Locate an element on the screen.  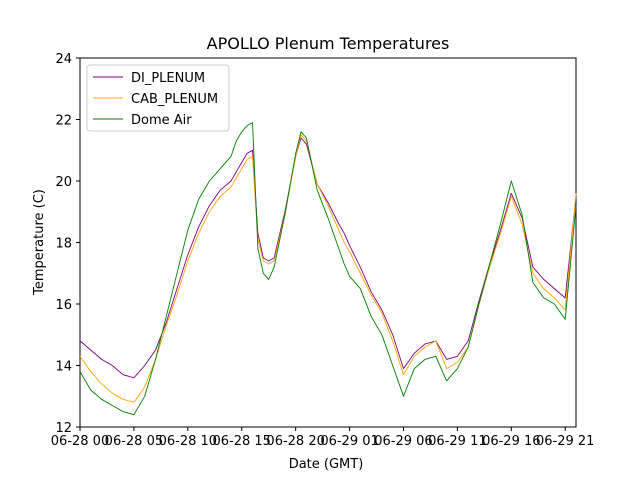
chart-title: APOLLO Plenum Temperatures is located at coordinates (328, 43).